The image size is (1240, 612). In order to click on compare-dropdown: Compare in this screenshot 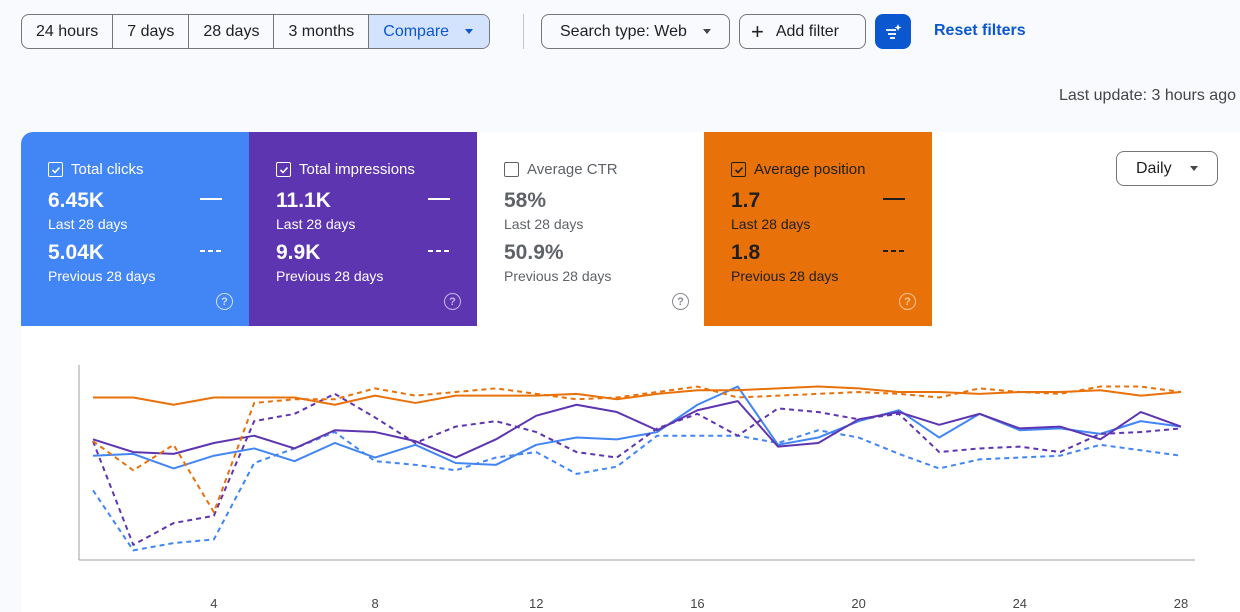, I will do `click(429, 31)`.